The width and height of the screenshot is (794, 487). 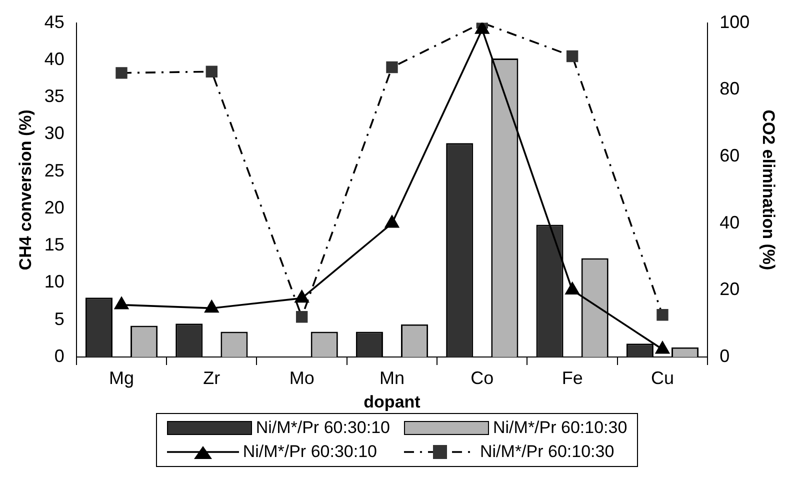 What do you see at coordinates (768, 190) in the screenshot?
I see `y2-axis-title: CO2 elimination (%)` at bounding box center [768, 190].